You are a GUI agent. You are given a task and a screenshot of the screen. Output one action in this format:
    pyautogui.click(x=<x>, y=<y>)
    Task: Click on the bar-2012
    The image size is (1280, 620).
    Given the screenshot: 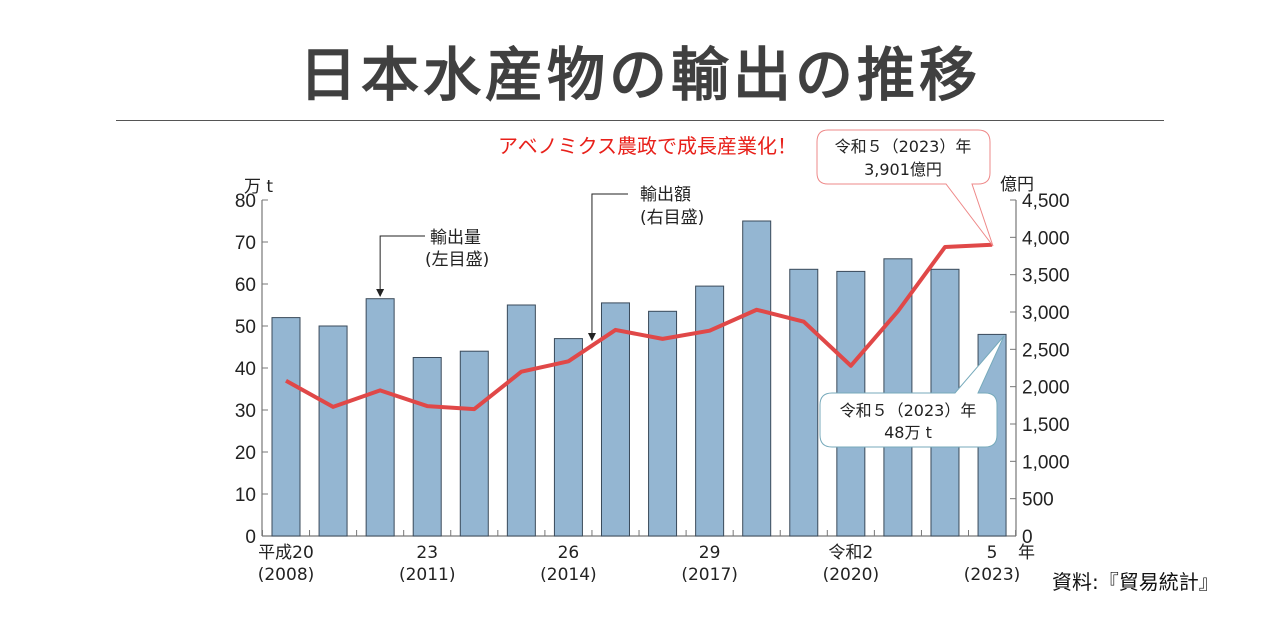 What is the action you would take?
    pyautogui.click(x=474, y=443)
    